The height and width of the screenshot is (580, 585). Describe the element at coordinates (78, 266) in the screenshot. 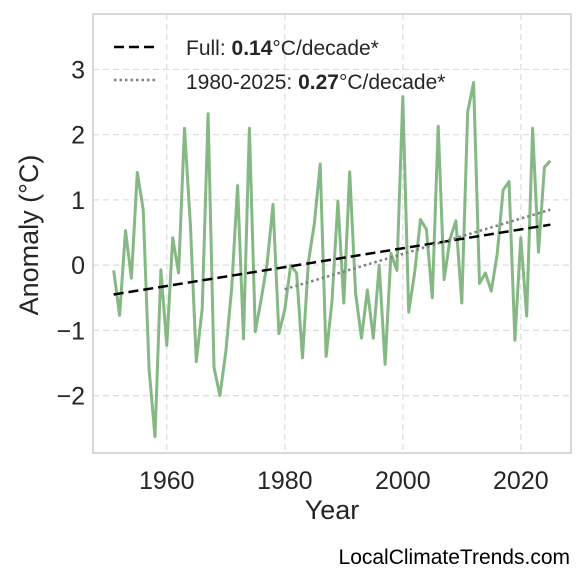

I see `y-tick-label: 0` at that location.